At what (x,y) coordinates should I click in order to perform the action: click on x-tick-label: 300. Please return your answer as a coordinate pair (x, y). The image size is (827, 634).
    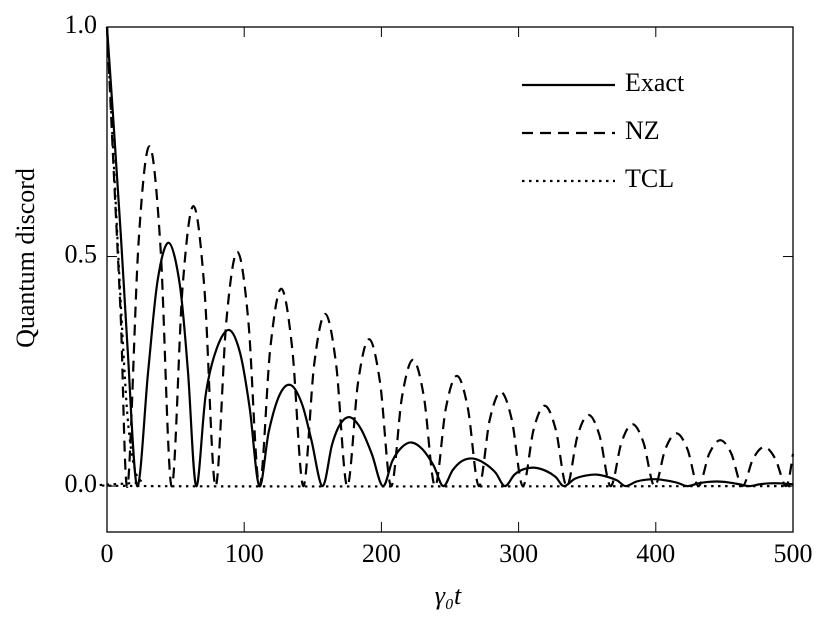
    Looking at the image, I should click on (518, 553).